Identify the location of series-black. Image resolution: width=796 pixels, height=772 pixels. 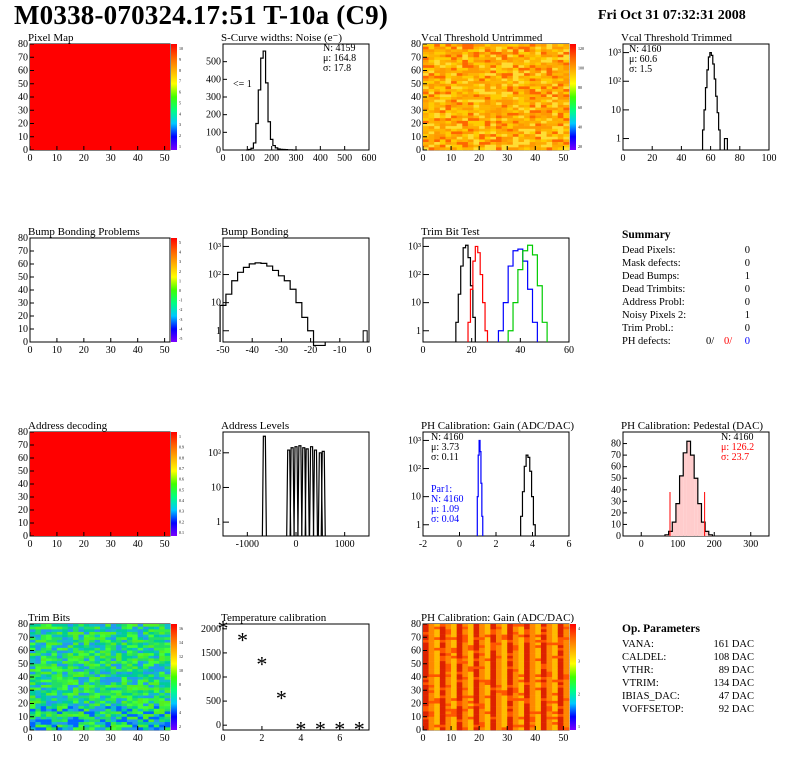
(528, 495).